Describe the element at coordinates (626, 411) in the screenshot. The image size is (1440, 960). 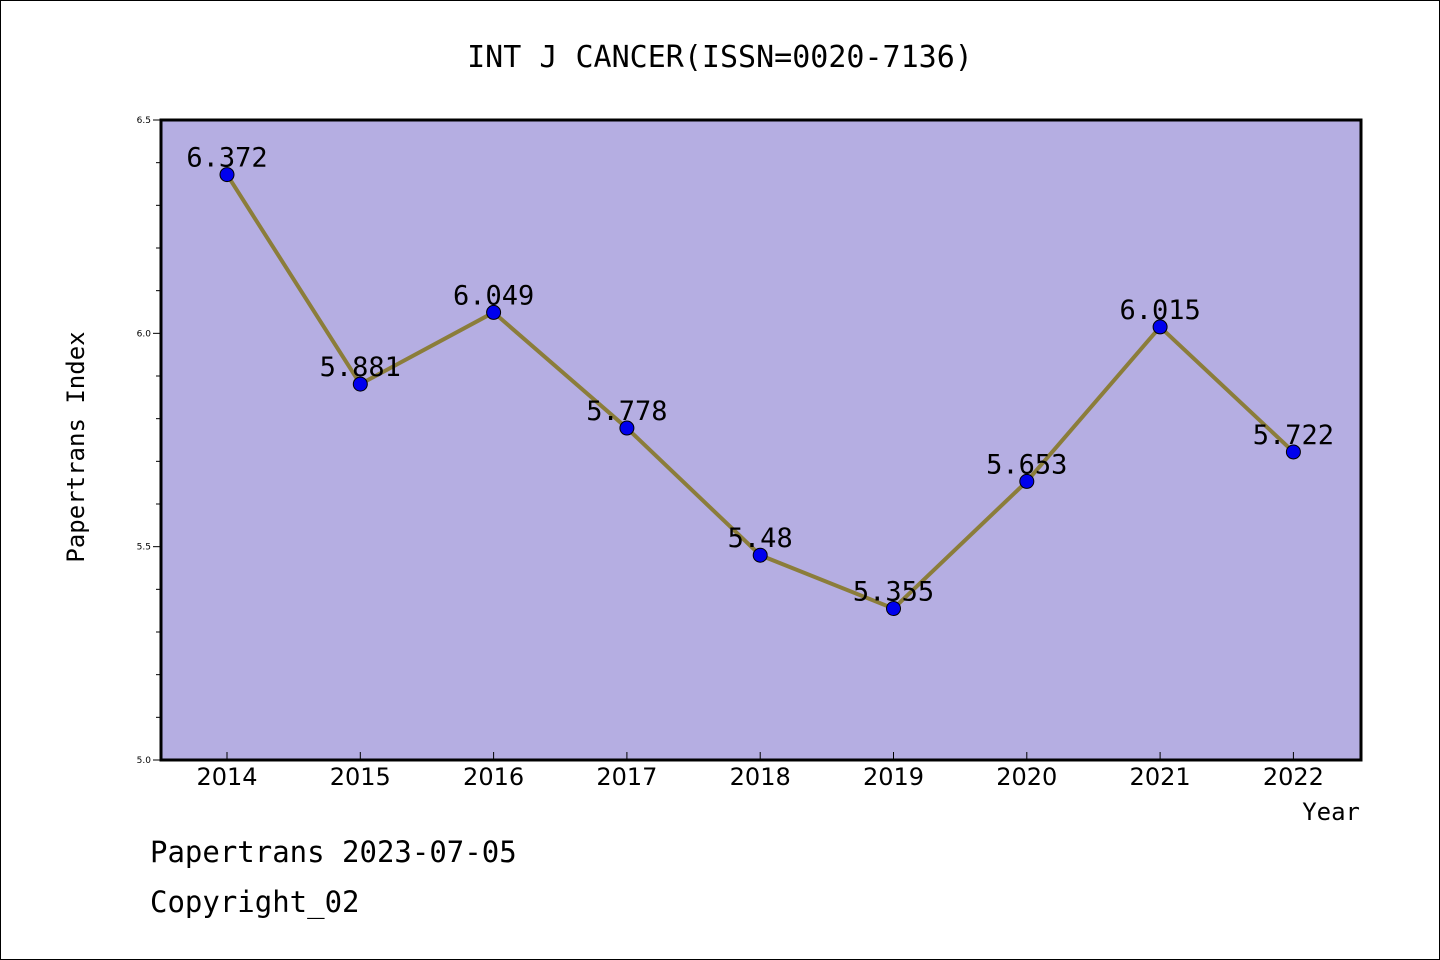
I see `data-label: 5.778` at that location.